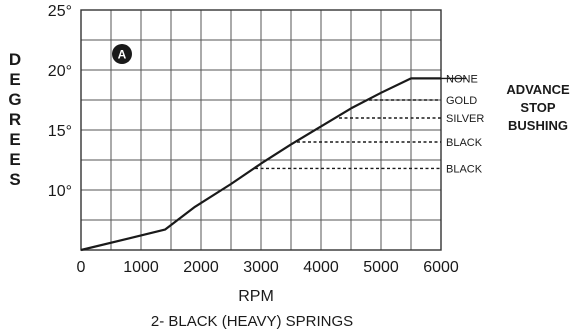  What do you see at coordinates (15, 119) in the screenshot?
I see `y-axis-title-letter: R` at bounding box center [15, 119].